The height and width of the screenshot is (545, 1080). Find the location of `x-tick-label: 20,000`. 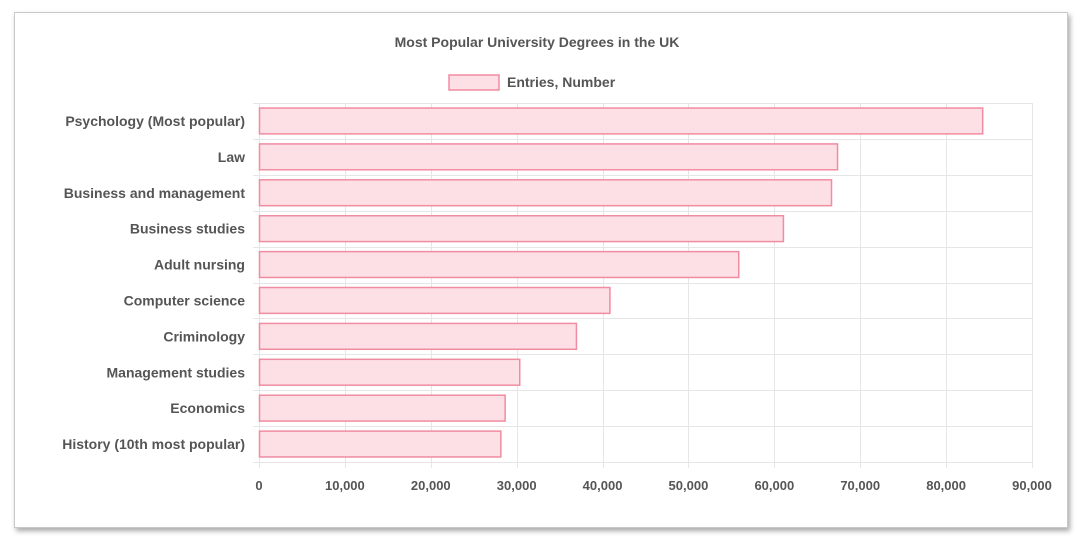

x-tick-label: 20,000 is located at coordinates (431, 485).